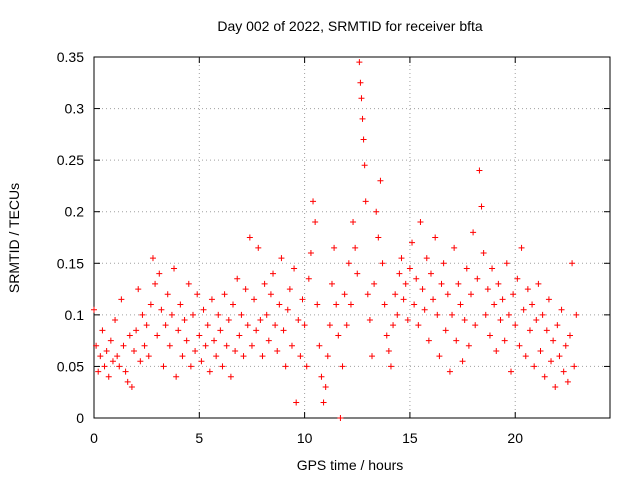 This screenshot has height=480, width=640. What do you see at coordinates (70, 57) in the screenshot?
I see `y-tick-label: 0.35` at bounding box center [70, 57].